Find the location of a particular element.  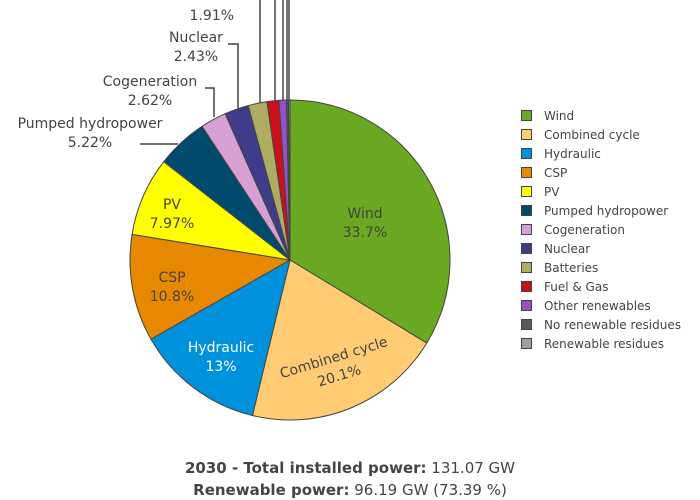

legend-label: CSP is located at coordinates (556, 172).